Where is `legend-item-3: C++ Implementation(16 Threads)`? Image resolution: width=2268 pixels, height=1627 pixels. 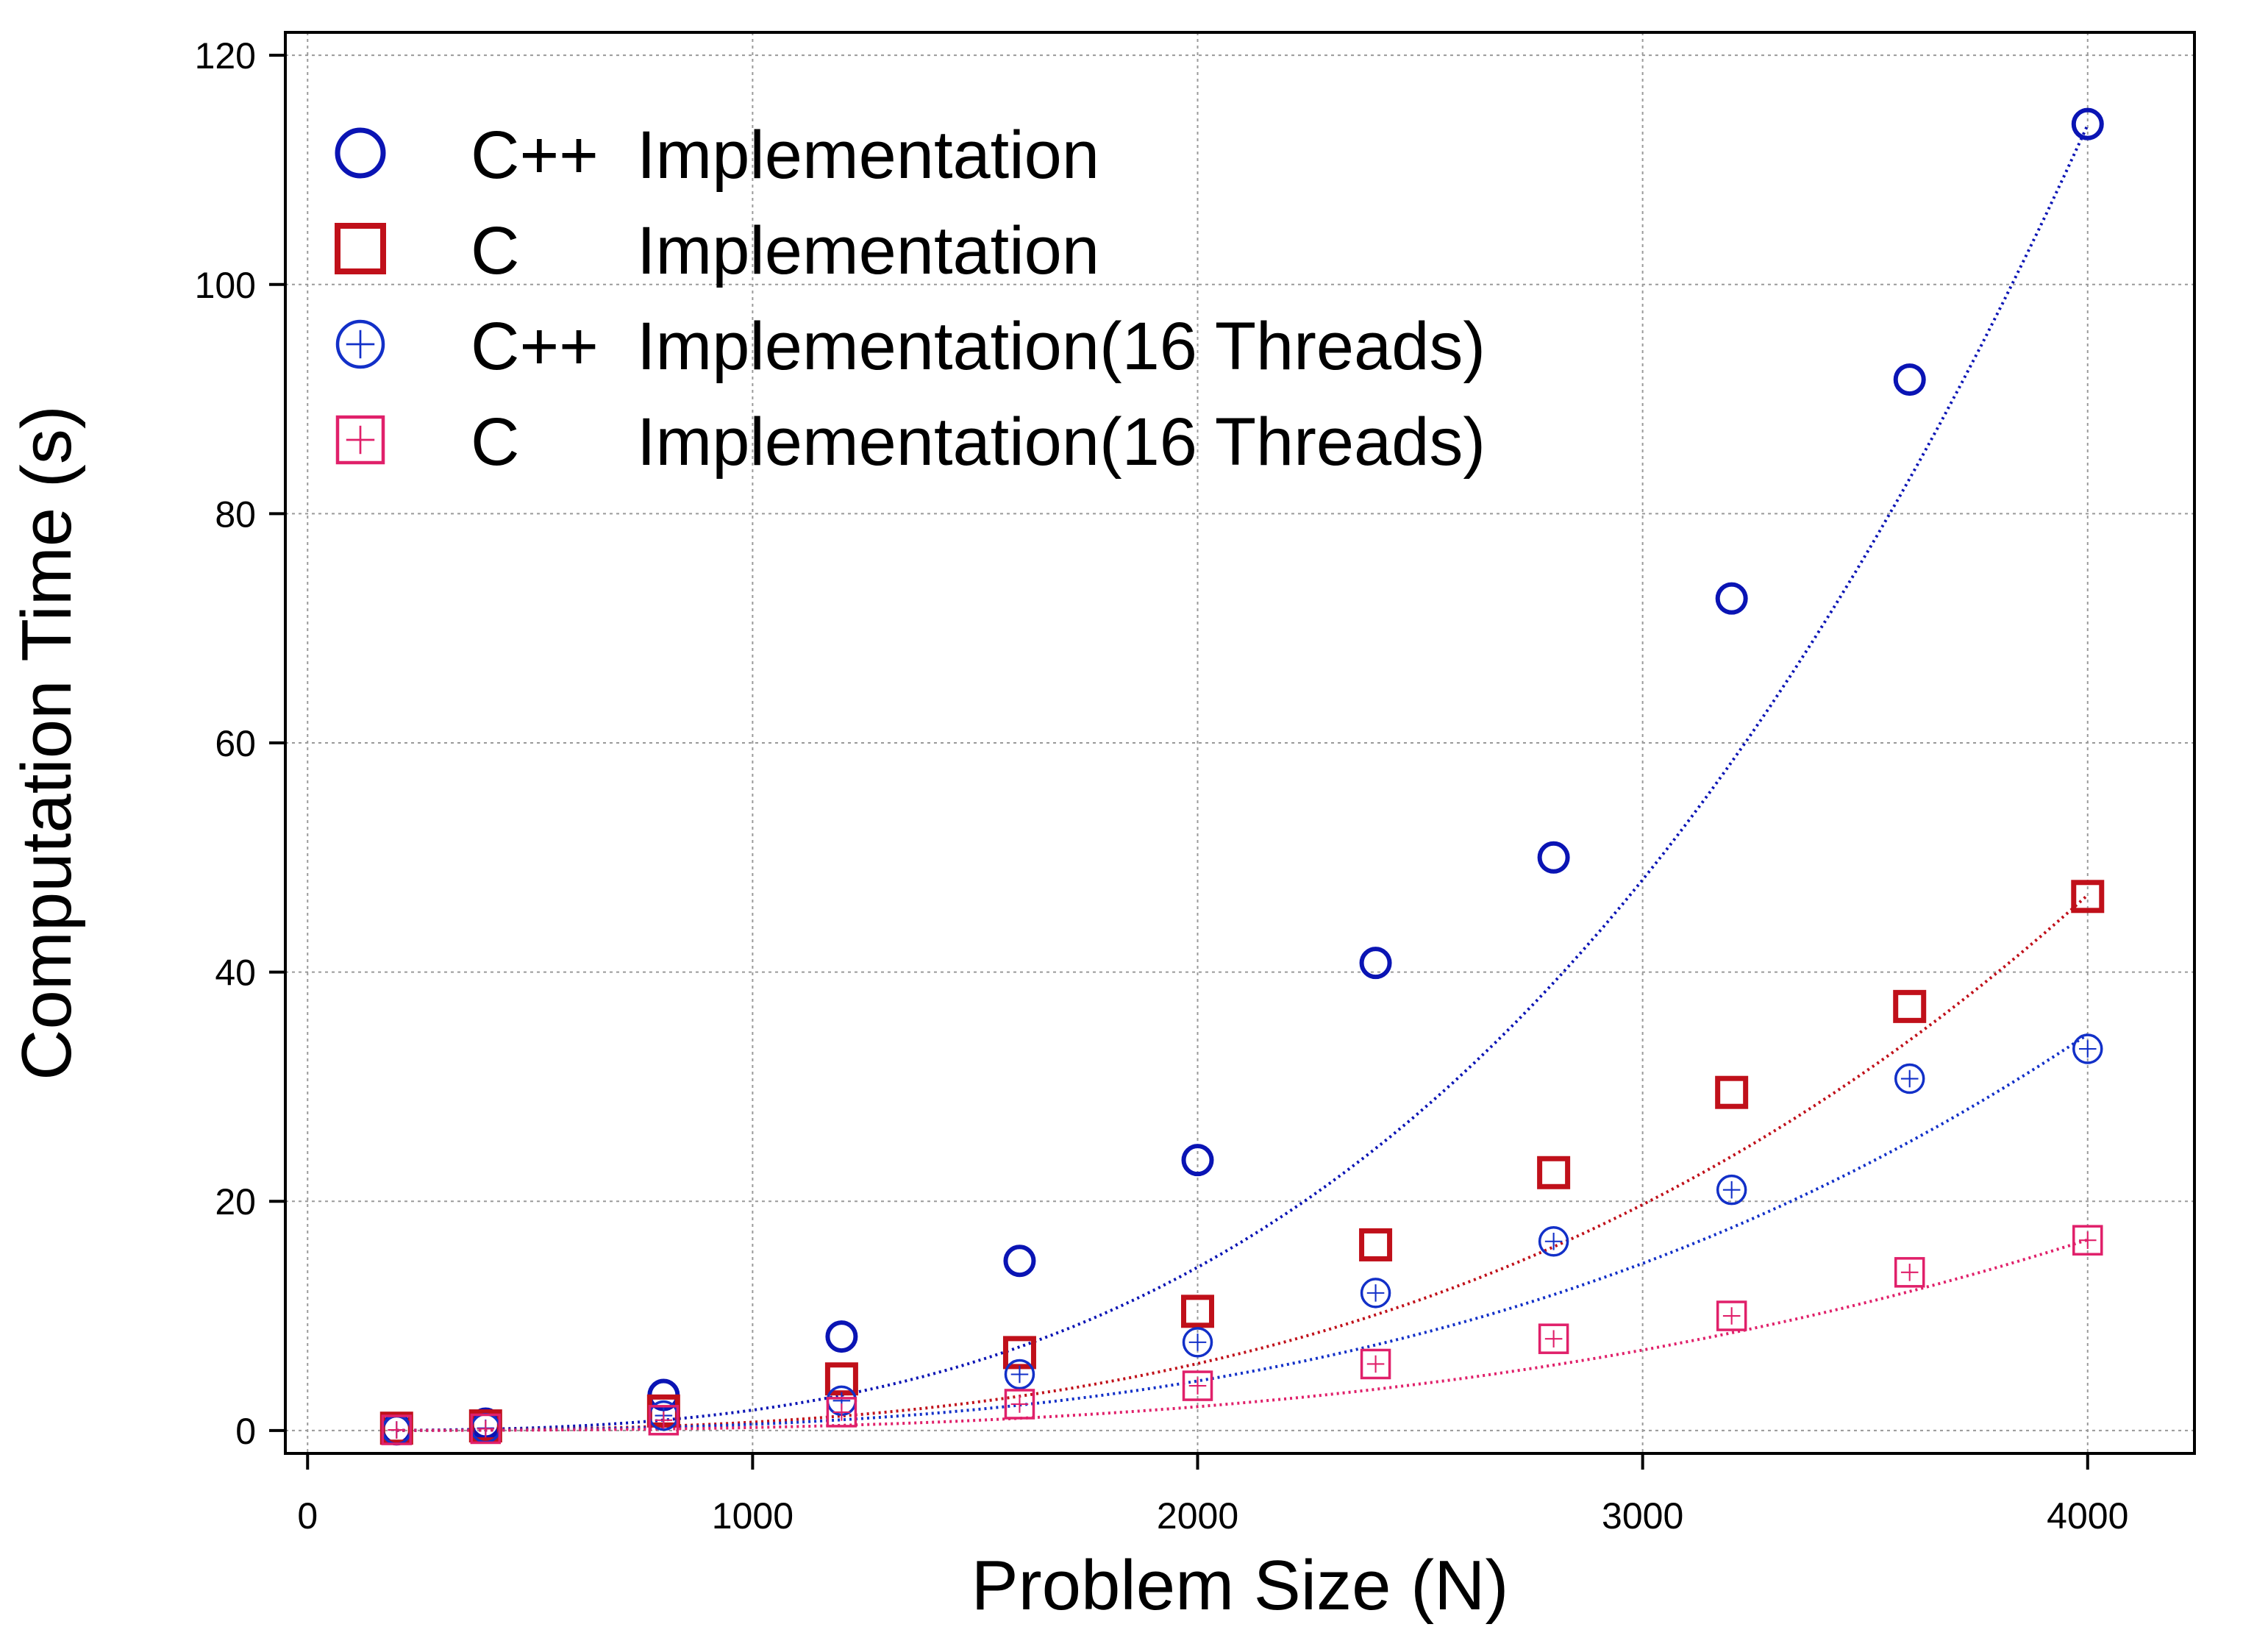
legend-item-3: C++ Implementation(16 Threads) is located at coordinates (911, 346).